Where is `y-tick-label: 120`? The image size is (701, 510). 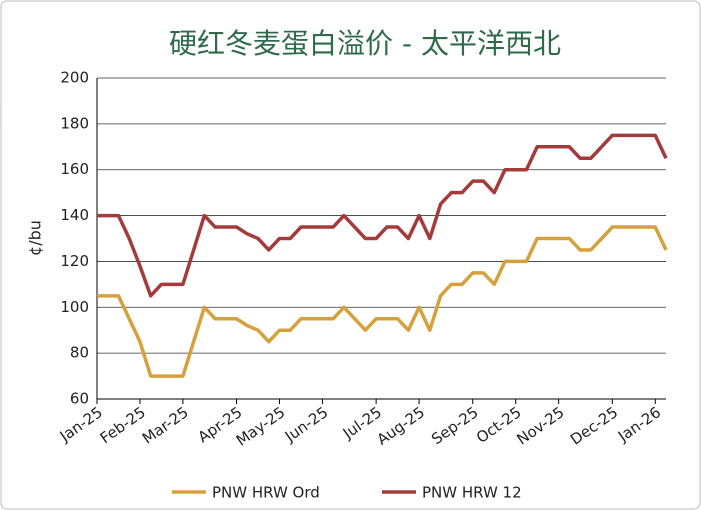
y-tick-label: 120 is located at coordinates (74, 261).